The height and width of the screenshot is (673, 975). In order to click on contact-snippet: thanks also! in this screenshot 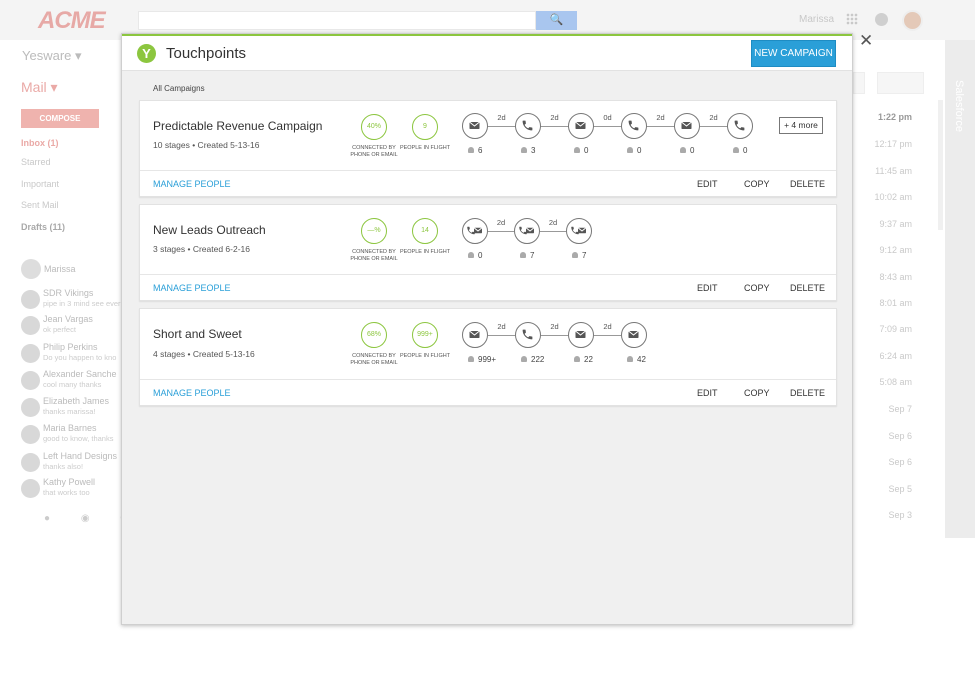, I will do `click(63, 466)`.